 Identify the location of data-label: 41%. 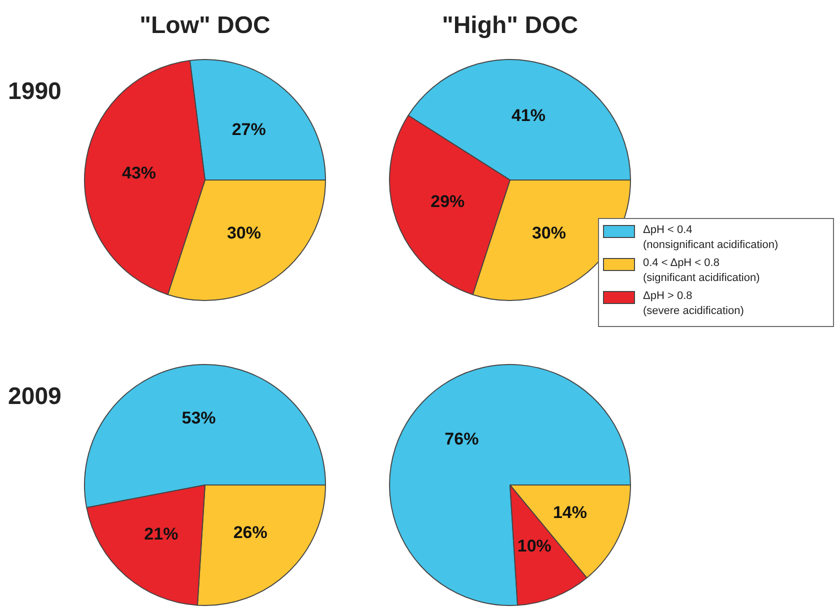
(528, 116).